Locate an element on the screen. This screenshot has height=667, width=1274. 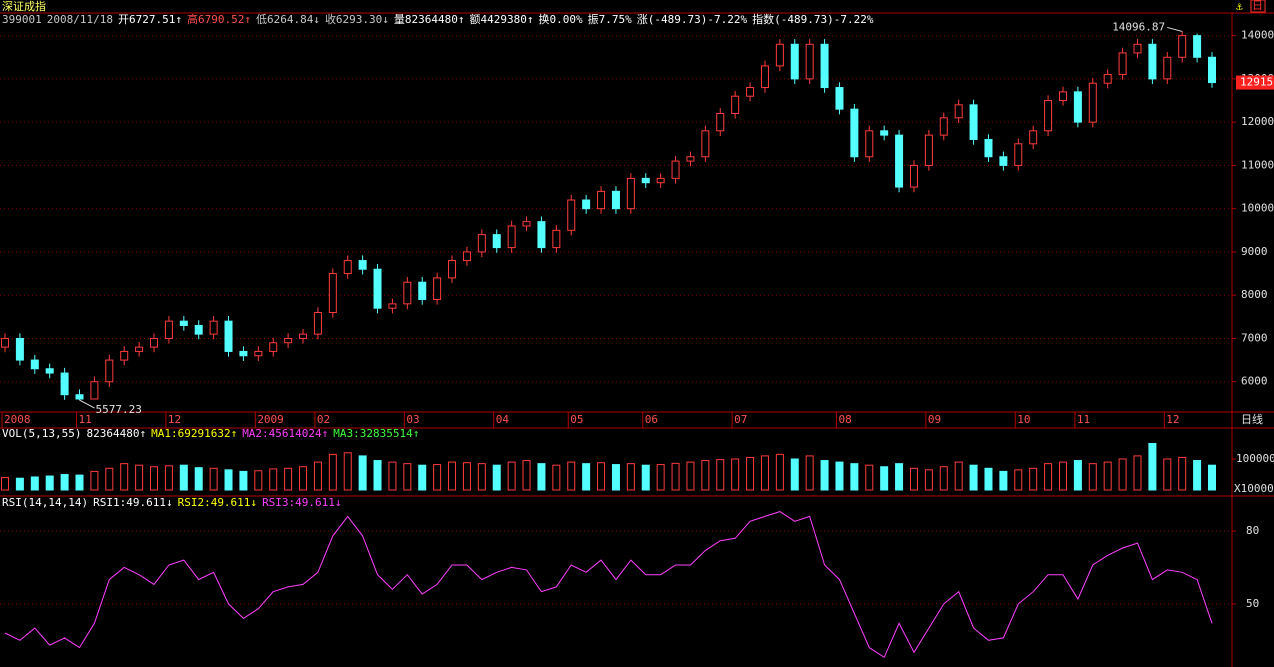
index-title: 深证成指 is located at coordinates (24, 6).